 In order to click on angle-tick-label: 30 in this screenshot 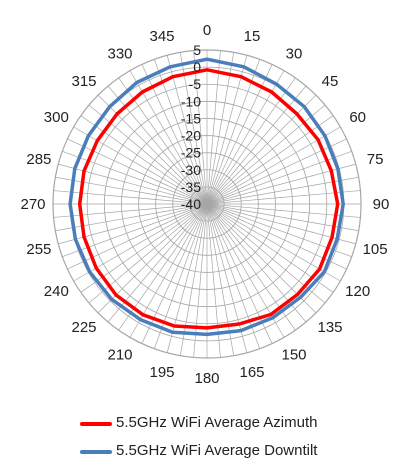, I will do `click(294, 53)`.